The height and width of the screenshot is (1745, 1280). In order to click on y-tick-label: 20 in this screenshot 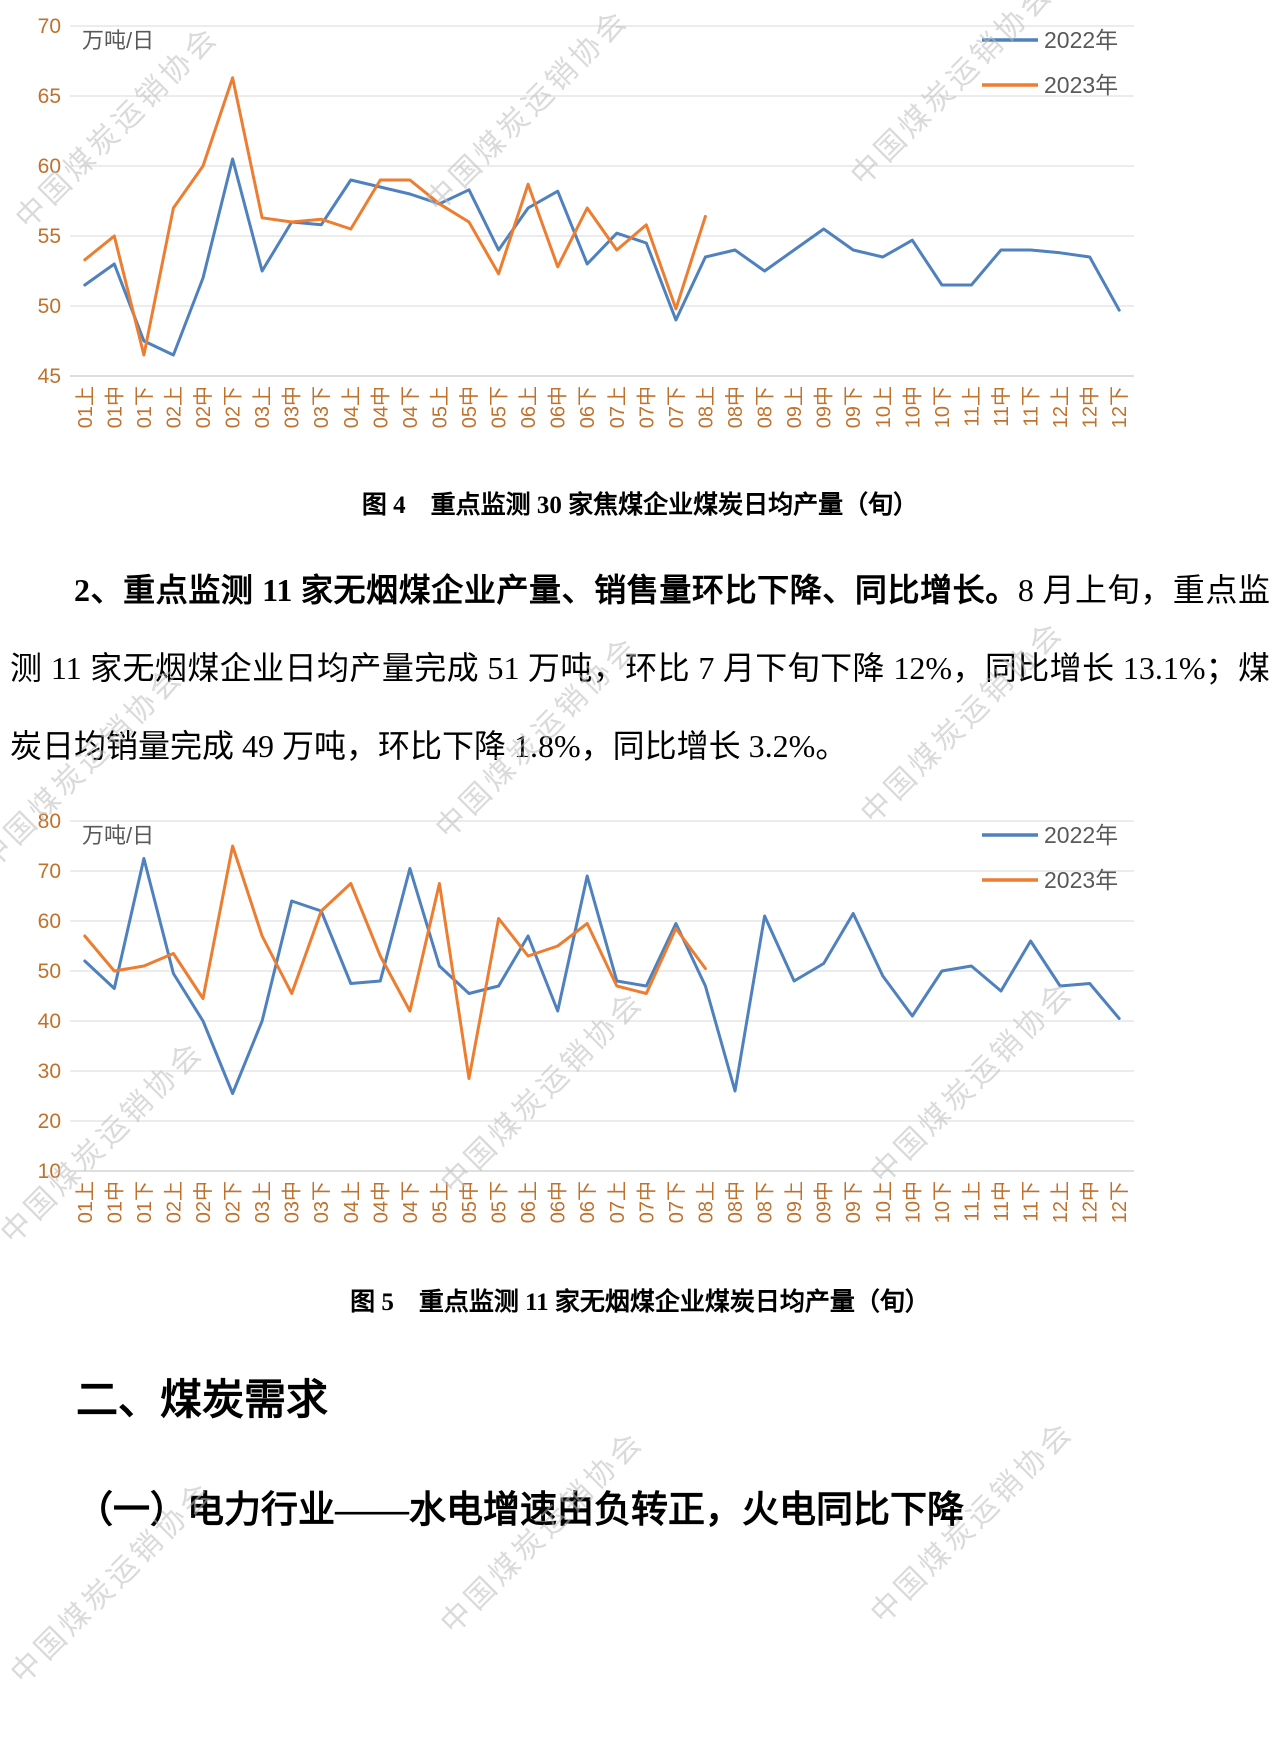, I will do `click(49, 1121)`.